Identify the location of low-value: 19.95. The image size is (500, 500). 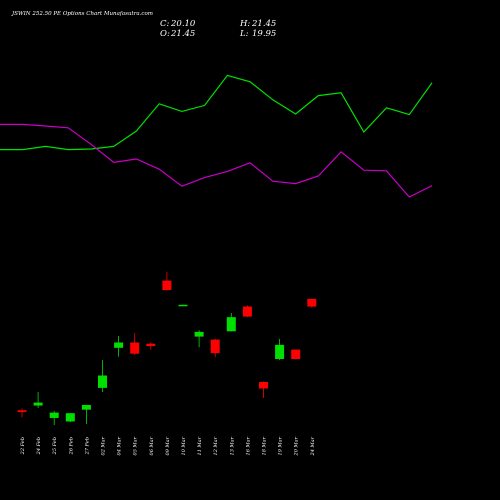
(264, 34).